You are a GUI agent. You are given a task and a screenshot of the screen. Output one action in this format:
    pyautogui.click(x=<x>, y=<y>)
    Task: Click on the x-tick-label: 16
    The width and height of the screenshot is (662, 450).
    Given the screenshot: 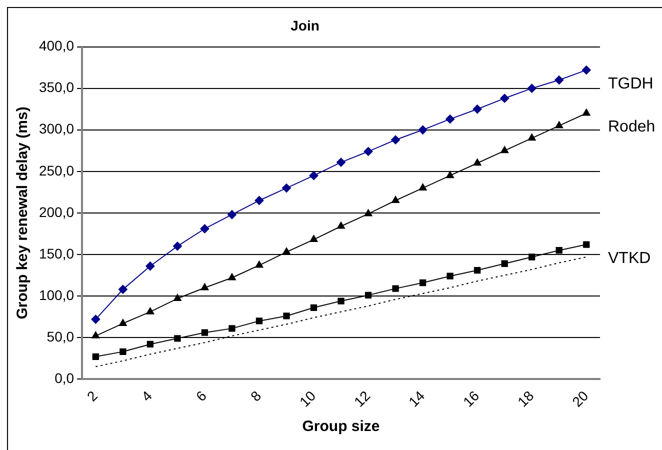 What is the action you would take?
    pyautogui.click(x=471, y=398)
    